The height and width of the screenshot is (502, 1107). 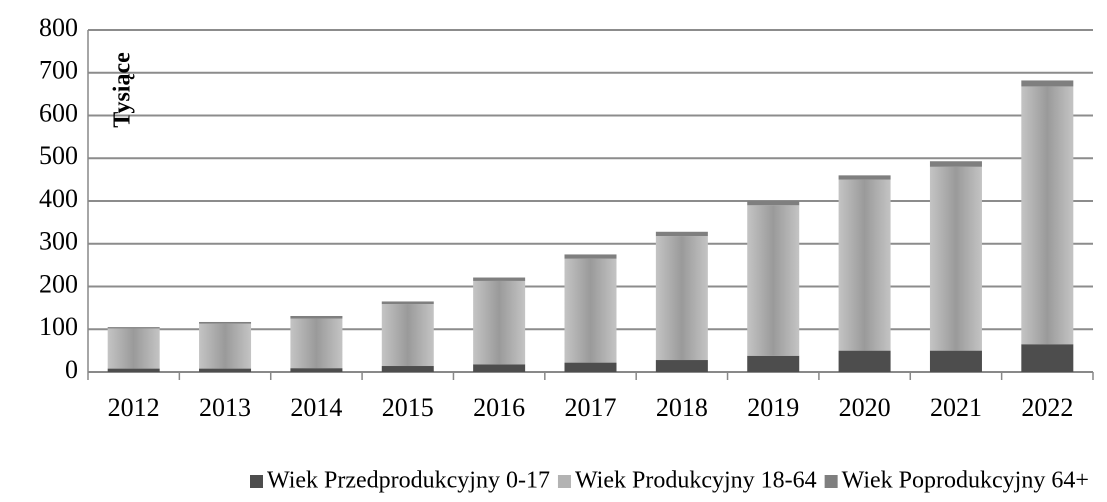 I want to click on x-tick-label: 2022, so click(x=1047, y=407).